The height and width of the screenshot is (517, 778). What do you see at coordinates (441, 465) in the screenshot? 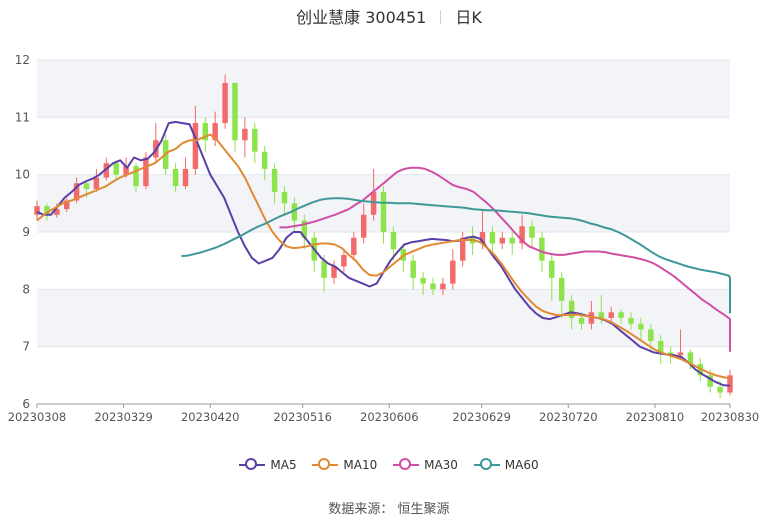
I see `legend-label-ma30: MA30` at bounding box center [441, 465].